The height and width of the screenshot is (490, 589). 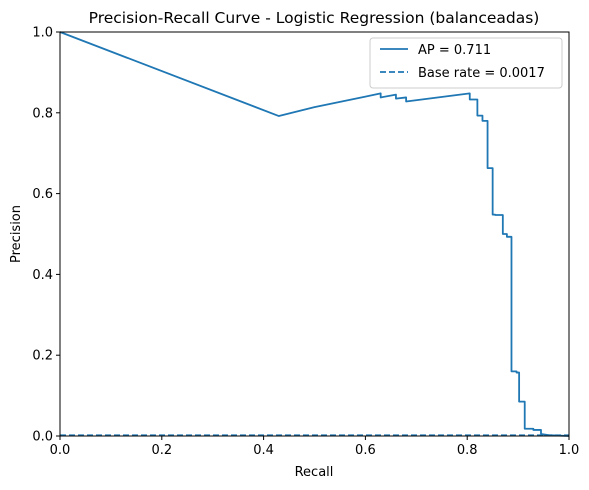 What do you see at coordinates (161, 450) in the screenshot?
I see `x-tick-label: 0.2` at bounding box center [161, 450].